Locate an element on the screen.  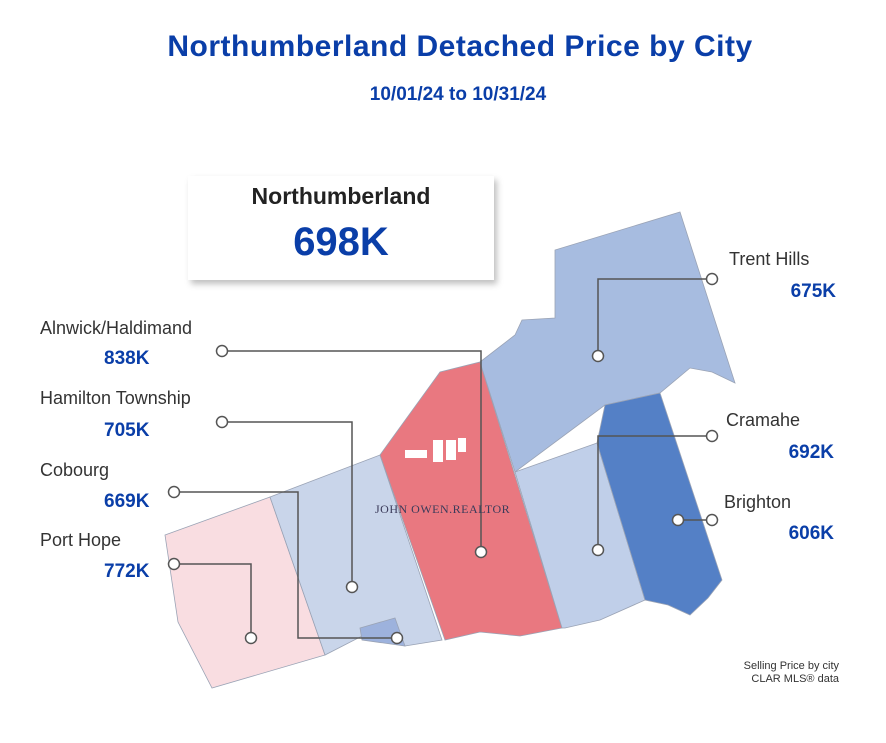
summary-card: Northumberland 698K is located at coordinates (341, 228).